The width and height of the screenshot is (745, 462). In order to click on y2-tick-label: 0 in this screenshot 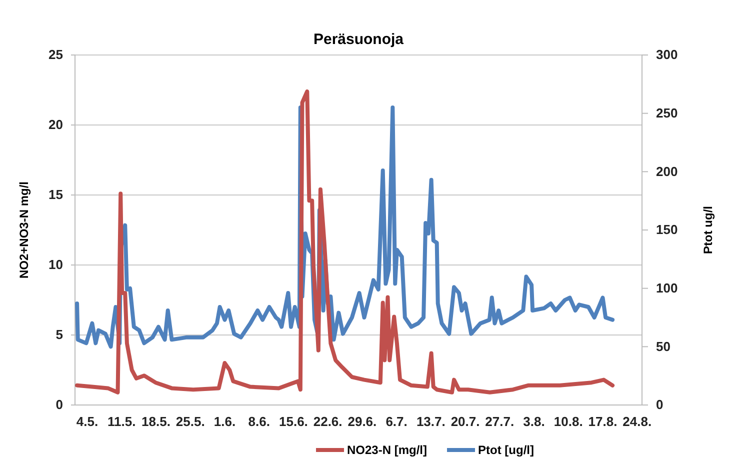, I will do `click(660, 404)`.